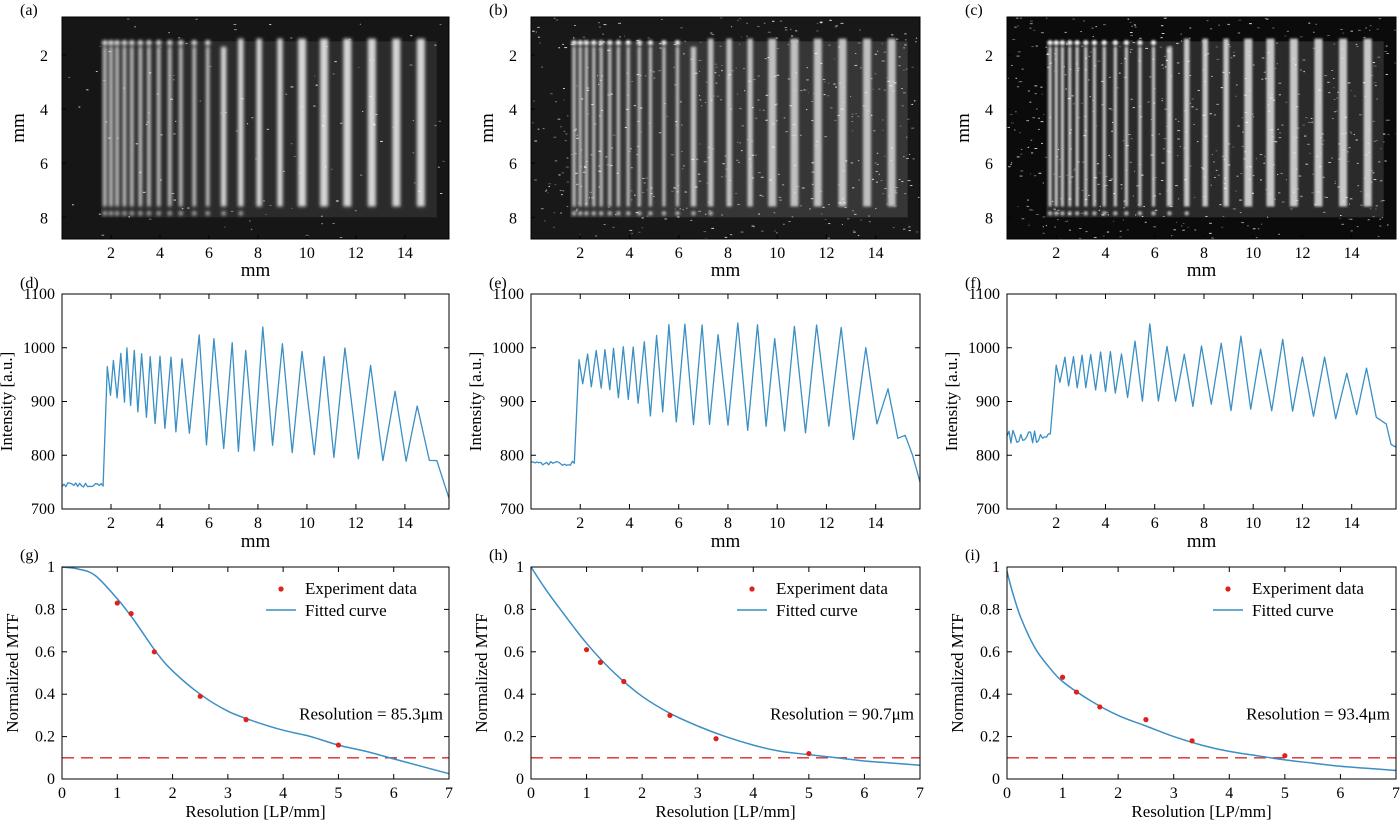  I want to click on y-tick-label: 0.2, so click(45, 737).